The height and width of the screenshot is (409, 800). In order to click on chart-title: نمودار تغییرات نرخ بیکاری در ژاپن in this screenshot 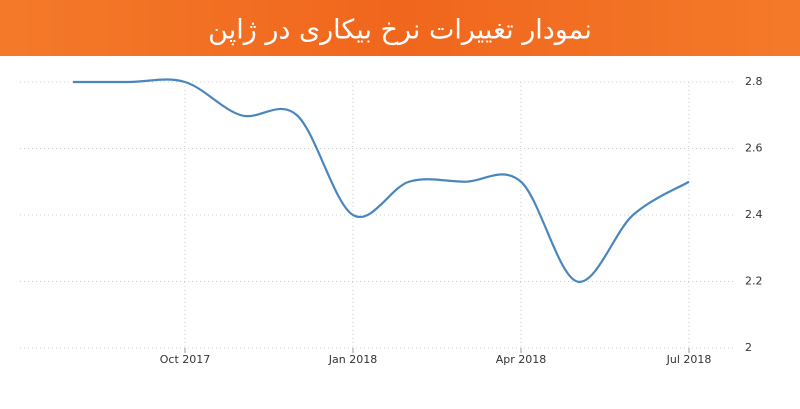, I will do `click(400, 30)`.